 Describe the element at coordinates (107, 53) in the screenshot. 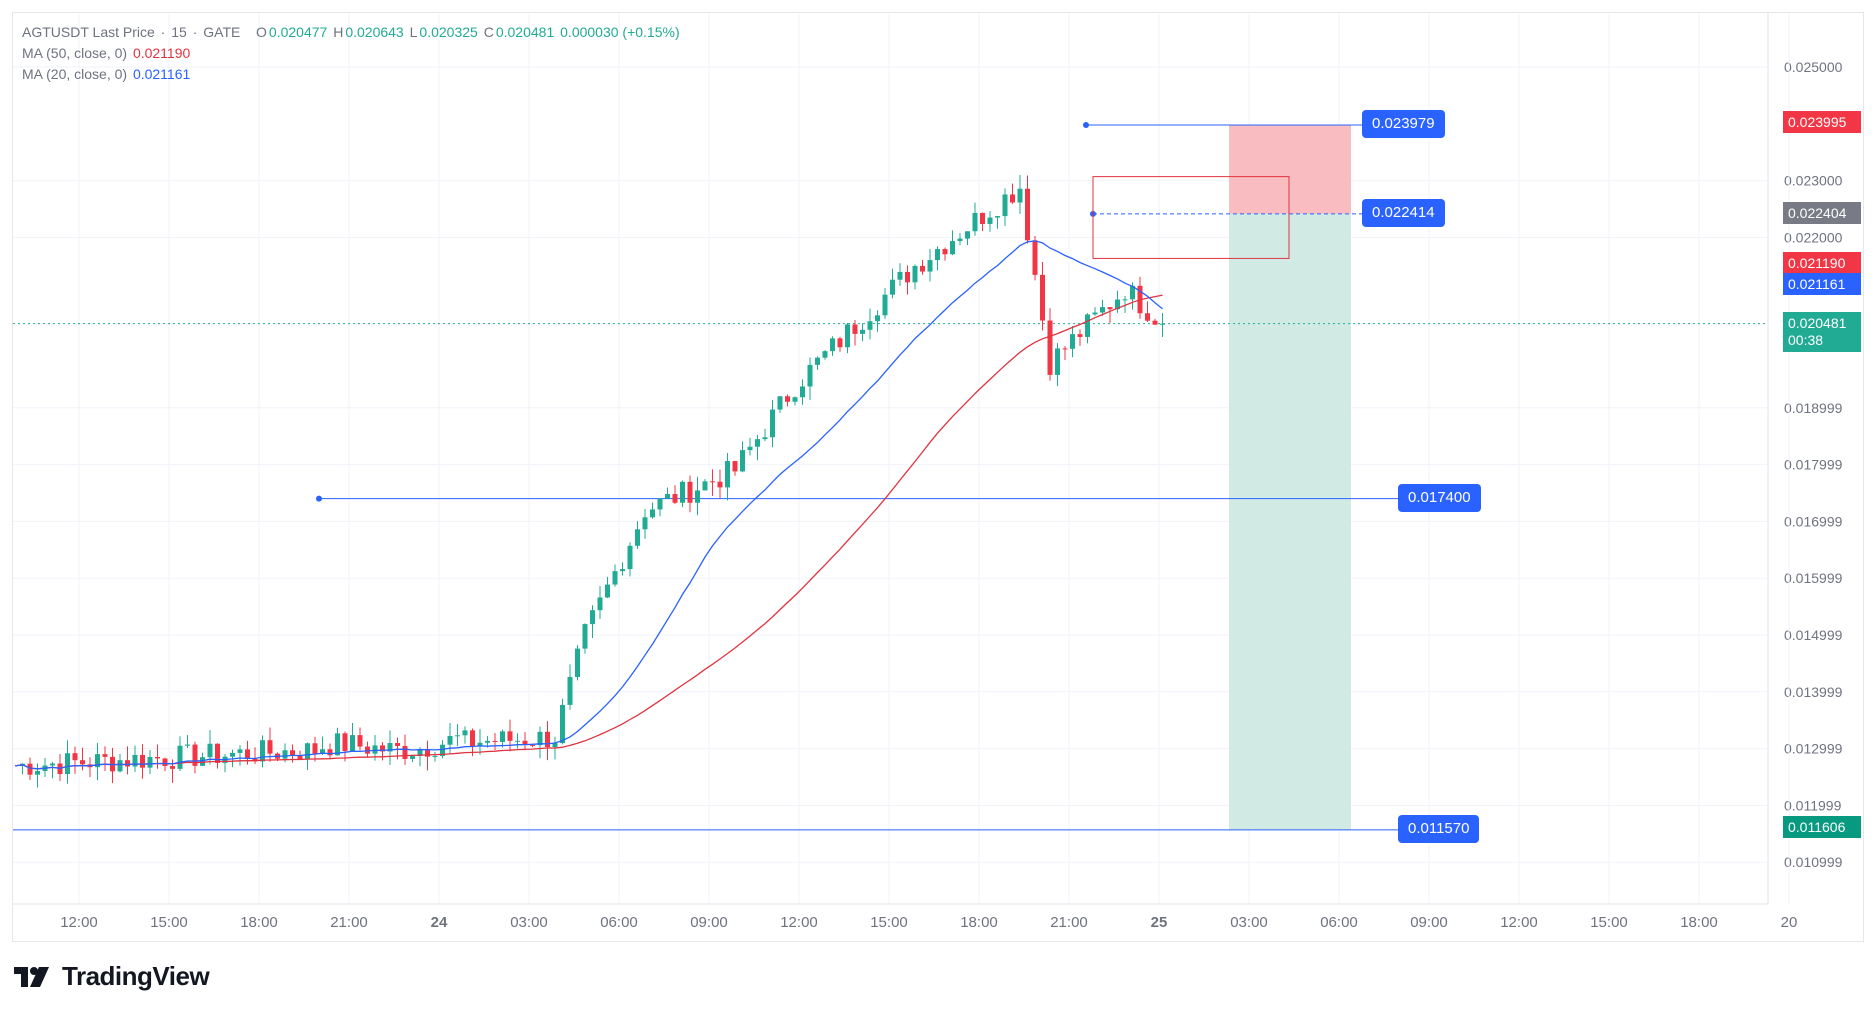

I see `ma50-legend: MA (50, close, 0) 0.021190` at that location.